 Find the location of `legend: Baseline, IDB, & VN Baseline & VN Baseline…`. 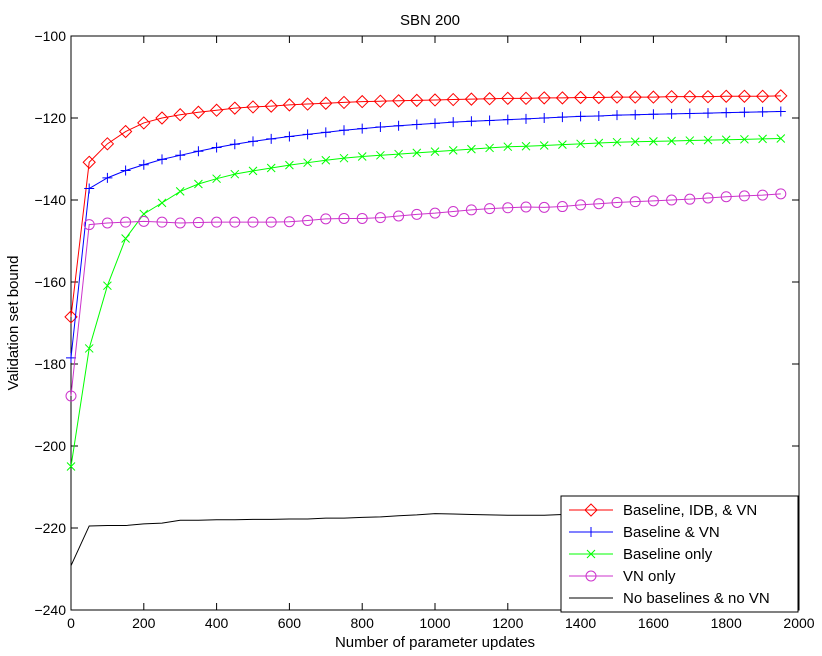

legend: Baseline, IDB, & VN Baseline & VN Baseline… is located at coordinates (679, 554).